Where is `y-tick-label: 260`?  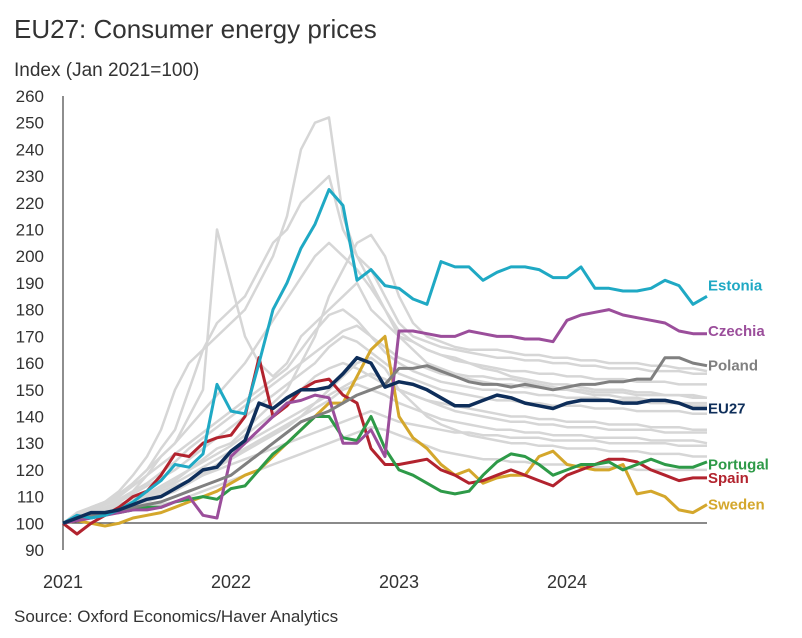 y-tick-label: 260 is located at coordinates (30, 96).